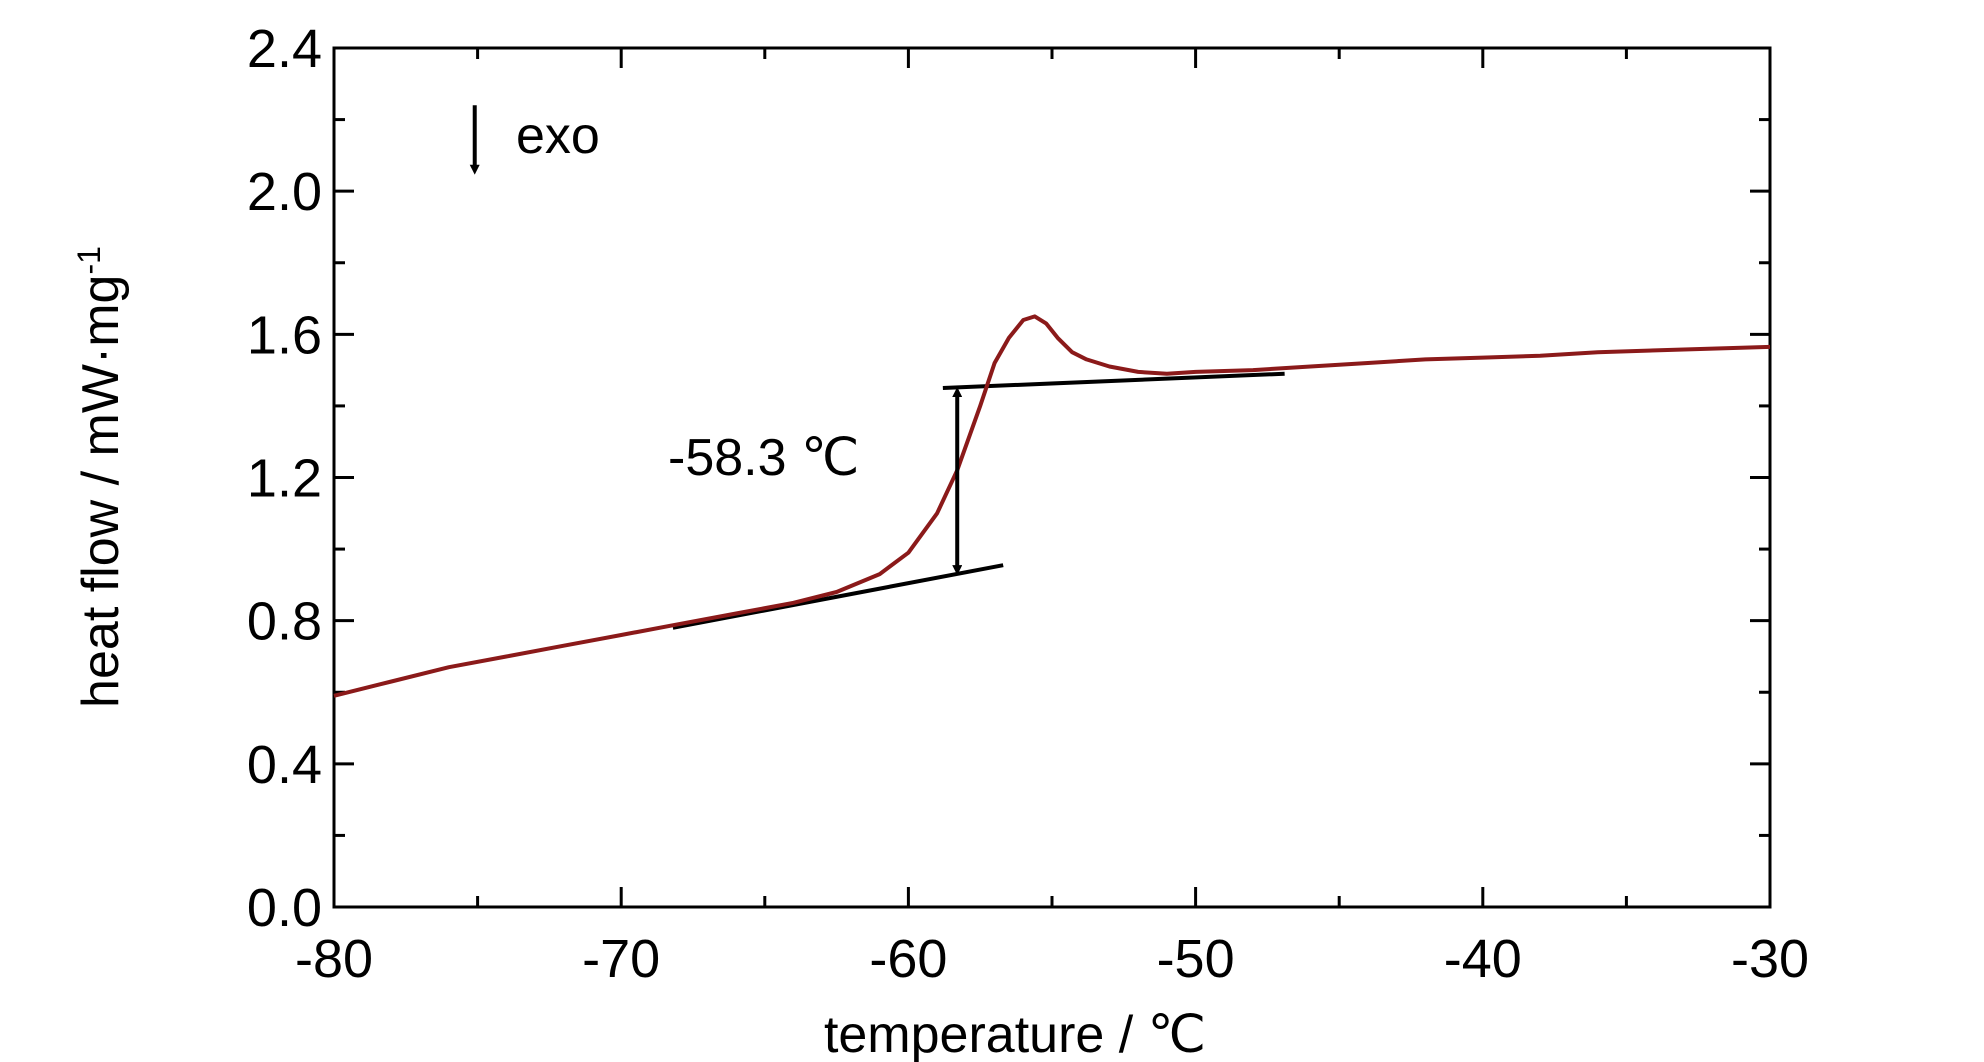 The width and height of the screenshot is (1984, 1062). Describe the element at coordinates (558, 136) in the screenshot. I see `exo-label: exo` at that location.